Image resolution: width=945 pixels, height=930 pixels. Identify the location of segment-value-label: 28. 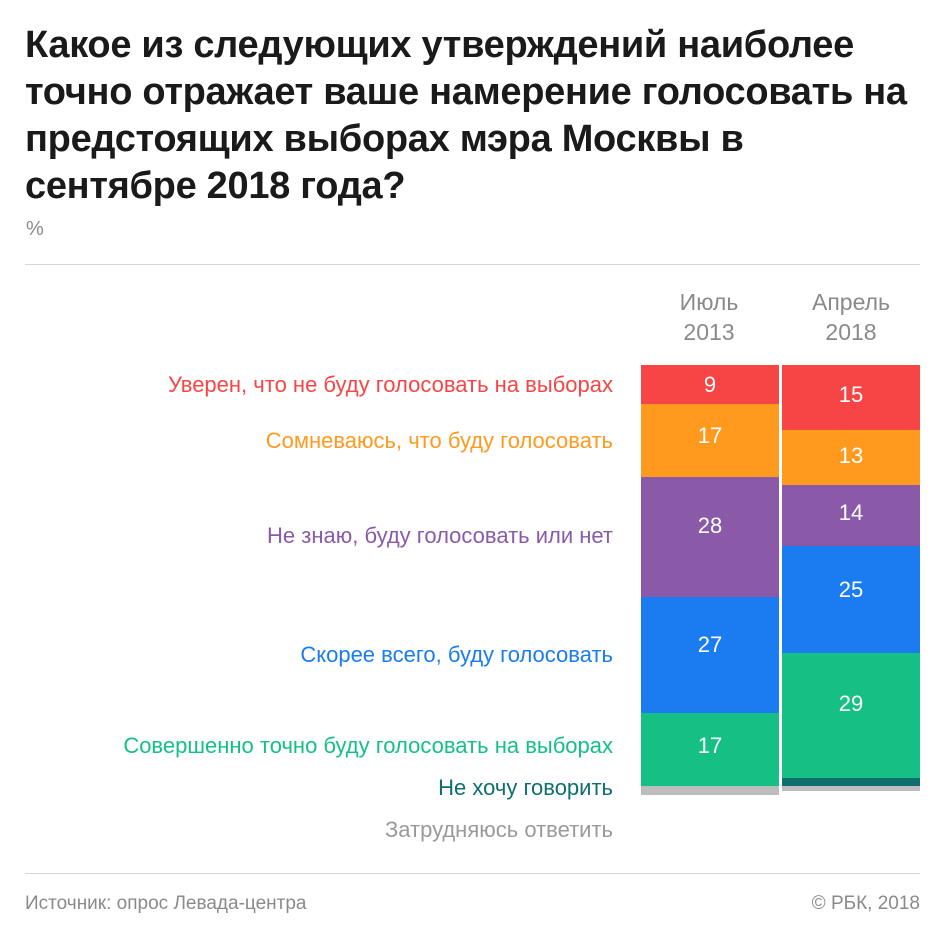
(710, 525).